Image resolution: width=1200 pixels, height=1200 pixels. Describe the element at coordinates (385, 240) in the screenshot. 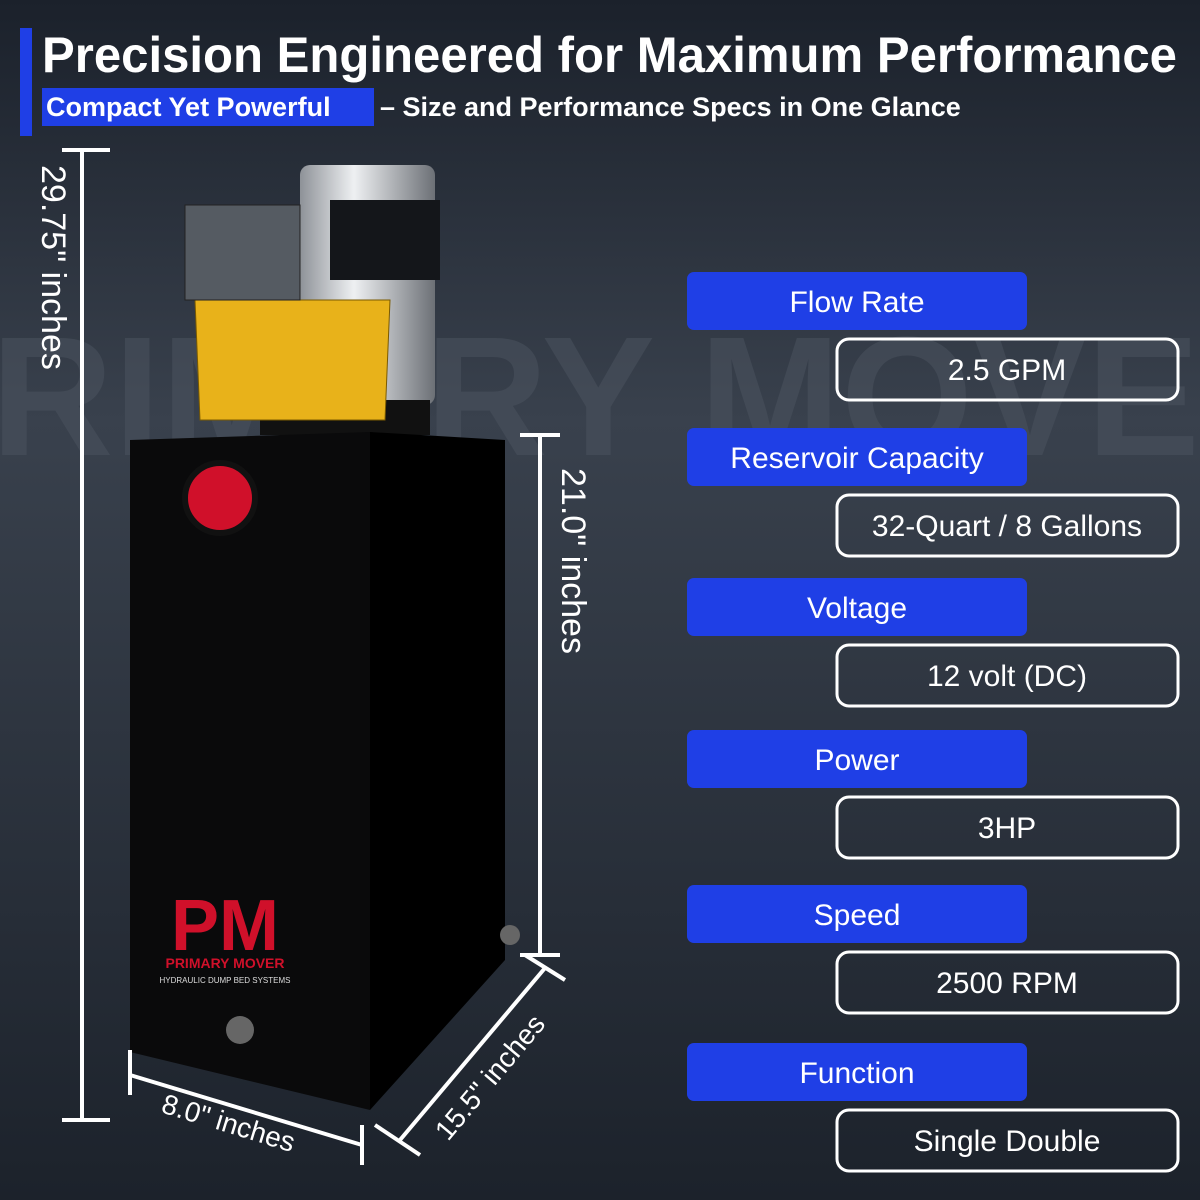

I see `solenoid` at that location.